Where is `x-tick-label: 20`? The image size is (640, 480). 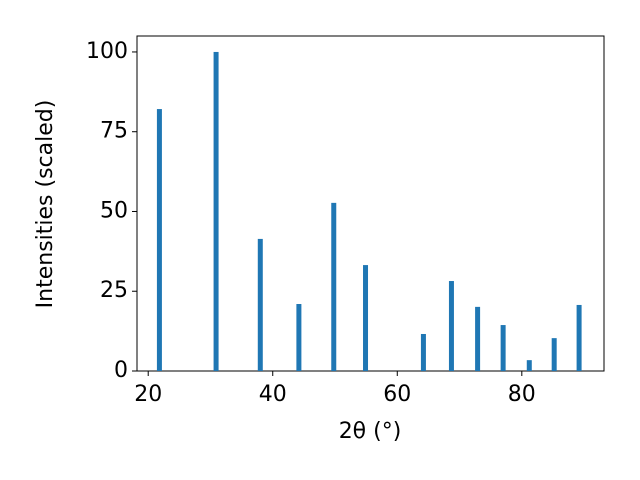
x-tick-label: 20 is located at coordinates (148, 394).